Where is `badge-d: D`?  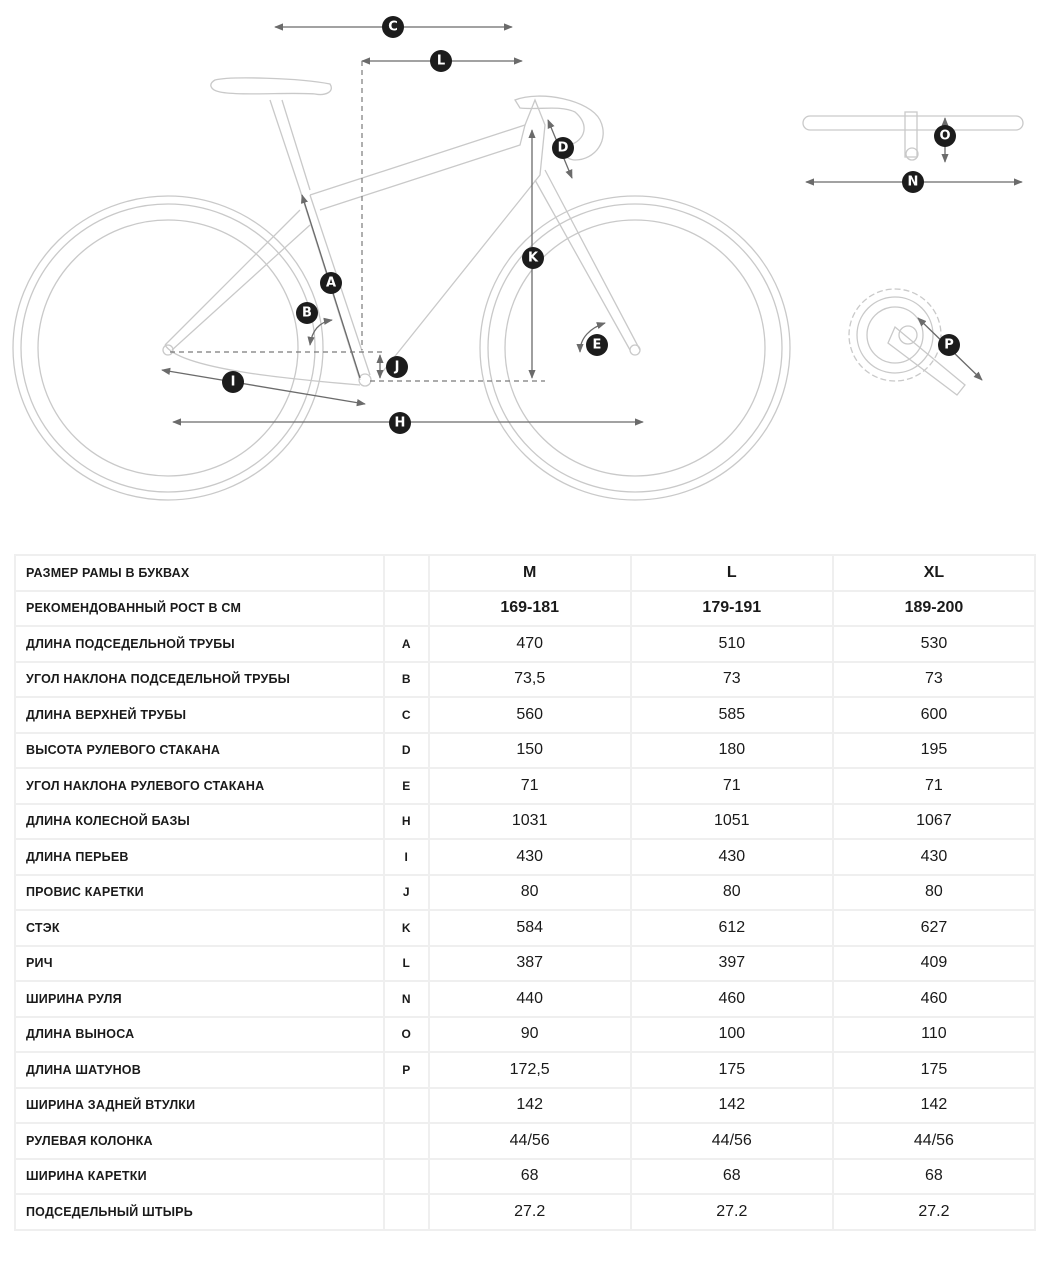 badge-d: D is located at coordinates (563, 148).